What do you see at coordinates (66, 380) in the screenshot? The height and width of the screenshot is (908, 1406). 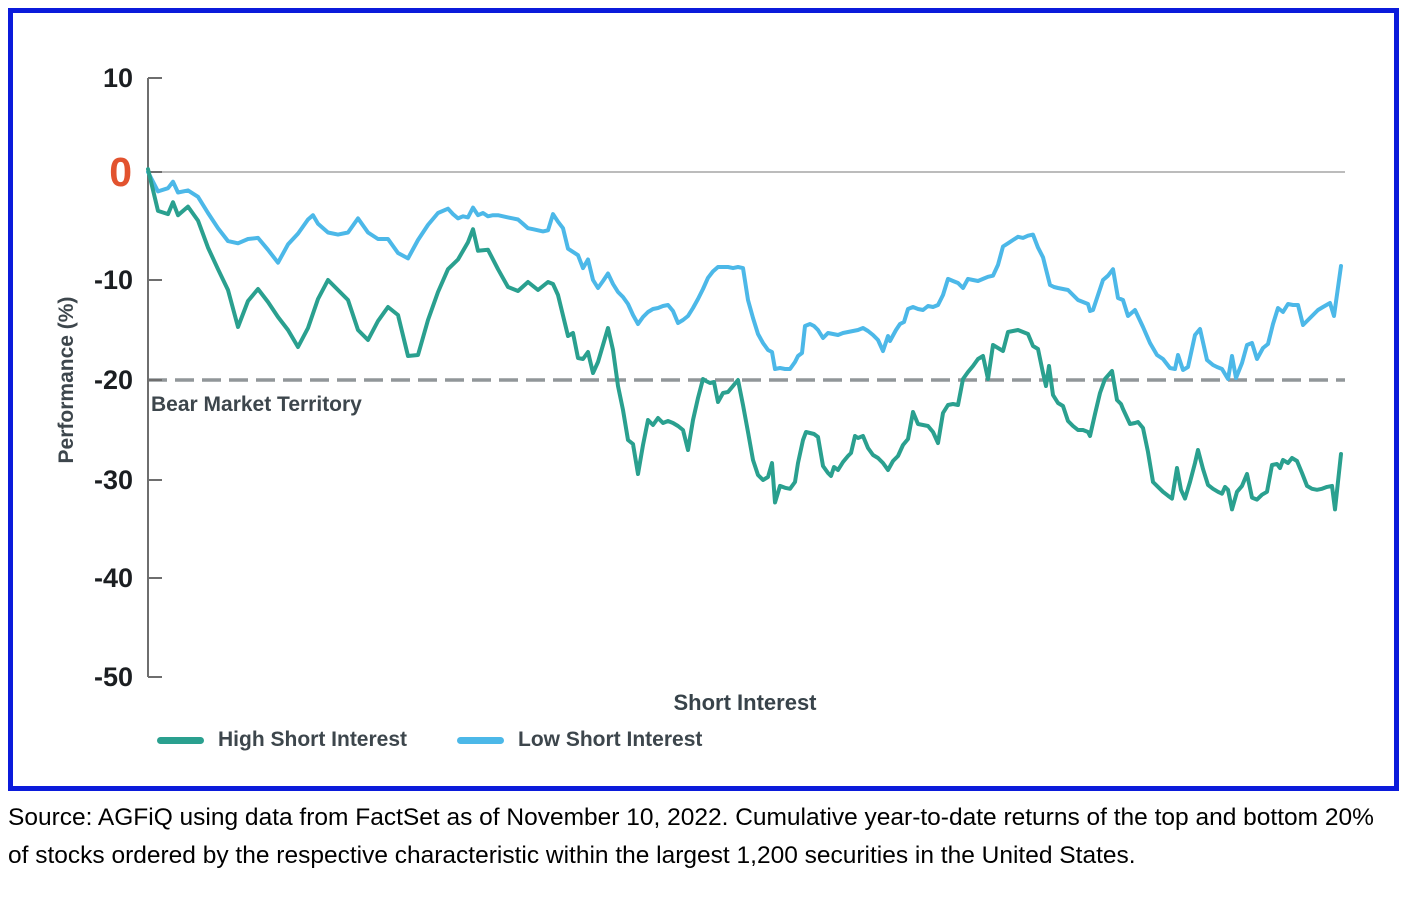 I see `y-axis-title: Performance (%)` at bounding box center [66, 380].